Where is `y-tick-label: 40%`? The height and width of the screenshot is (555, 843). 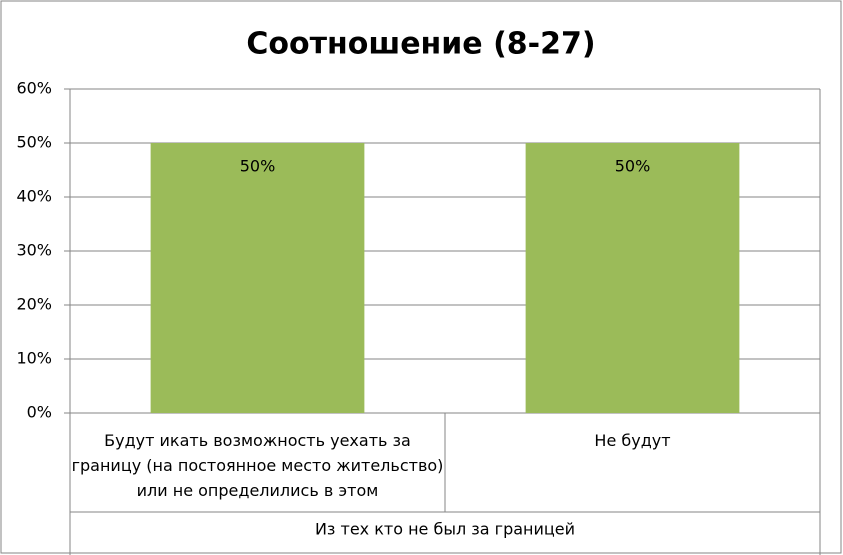
y-tick-label: 40% is located at coordinates (34, 196).